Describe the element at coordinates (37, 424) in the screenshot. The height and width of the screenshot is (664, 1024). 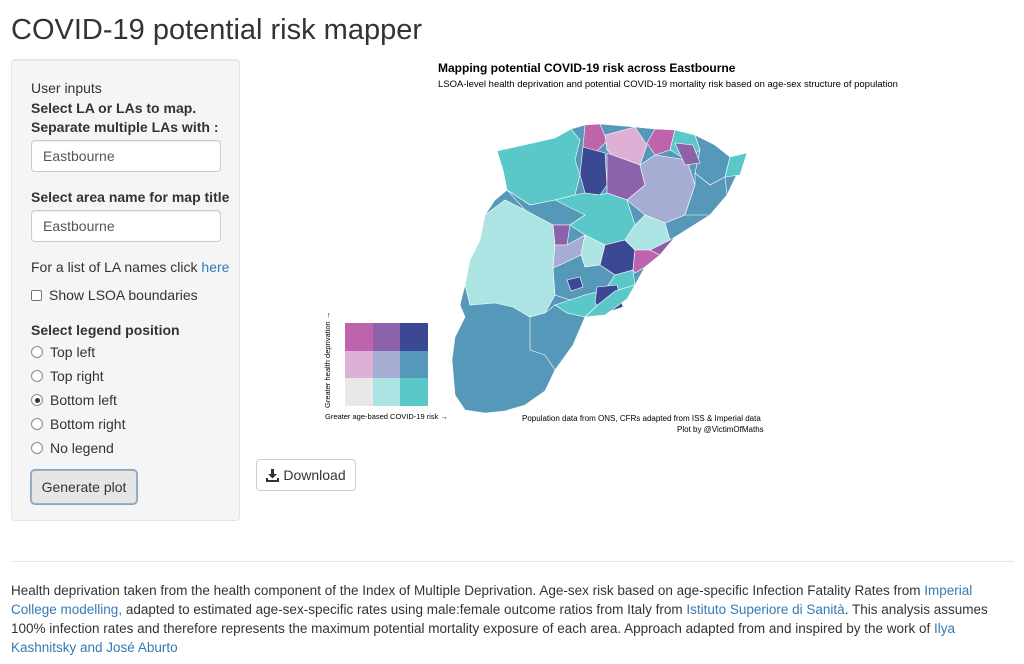
I see `radio-bottom-right` at that location.